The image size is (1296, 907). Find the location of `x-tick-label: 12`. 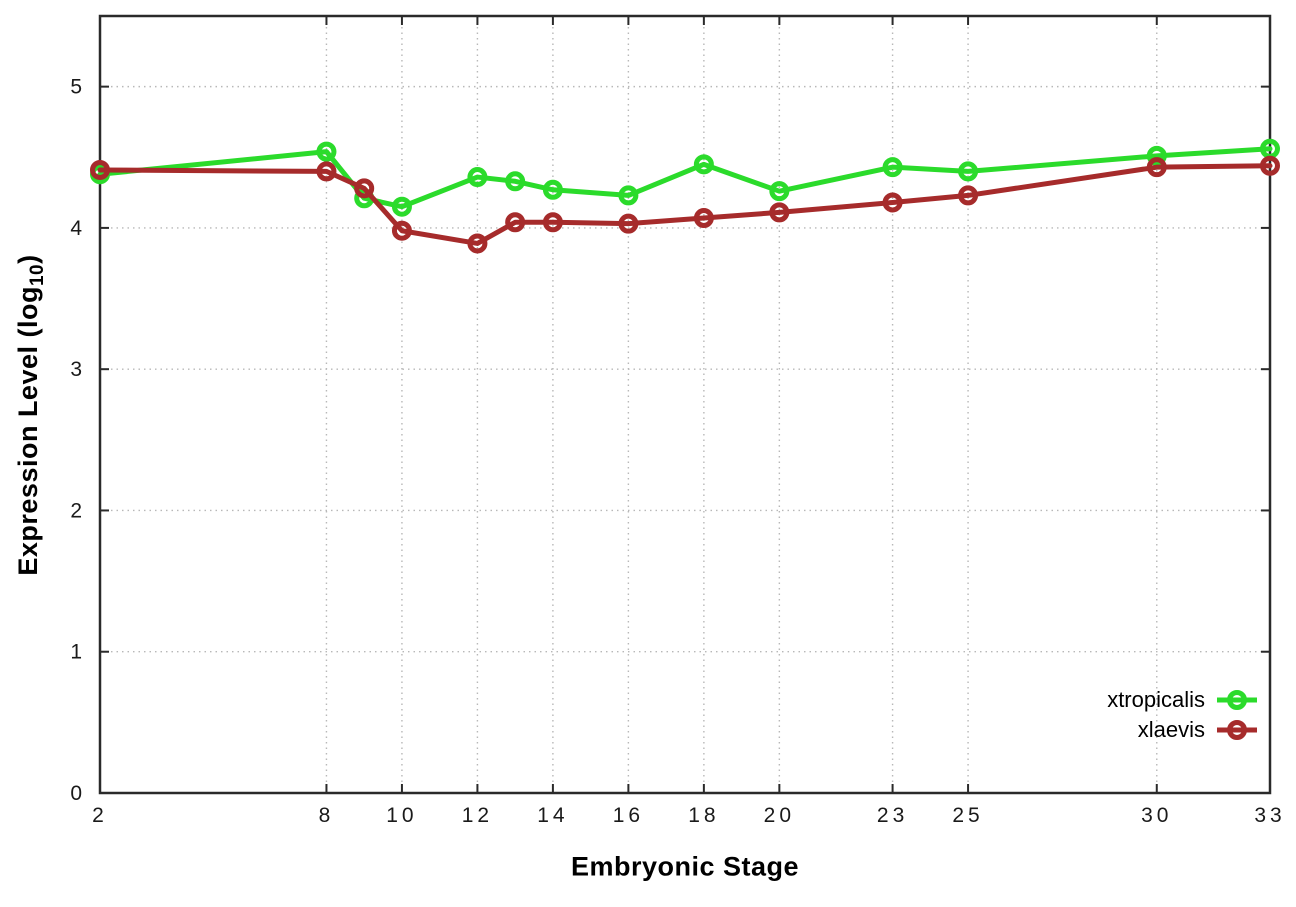

x-tick-label: 12 is located at coordinates (477, 815).